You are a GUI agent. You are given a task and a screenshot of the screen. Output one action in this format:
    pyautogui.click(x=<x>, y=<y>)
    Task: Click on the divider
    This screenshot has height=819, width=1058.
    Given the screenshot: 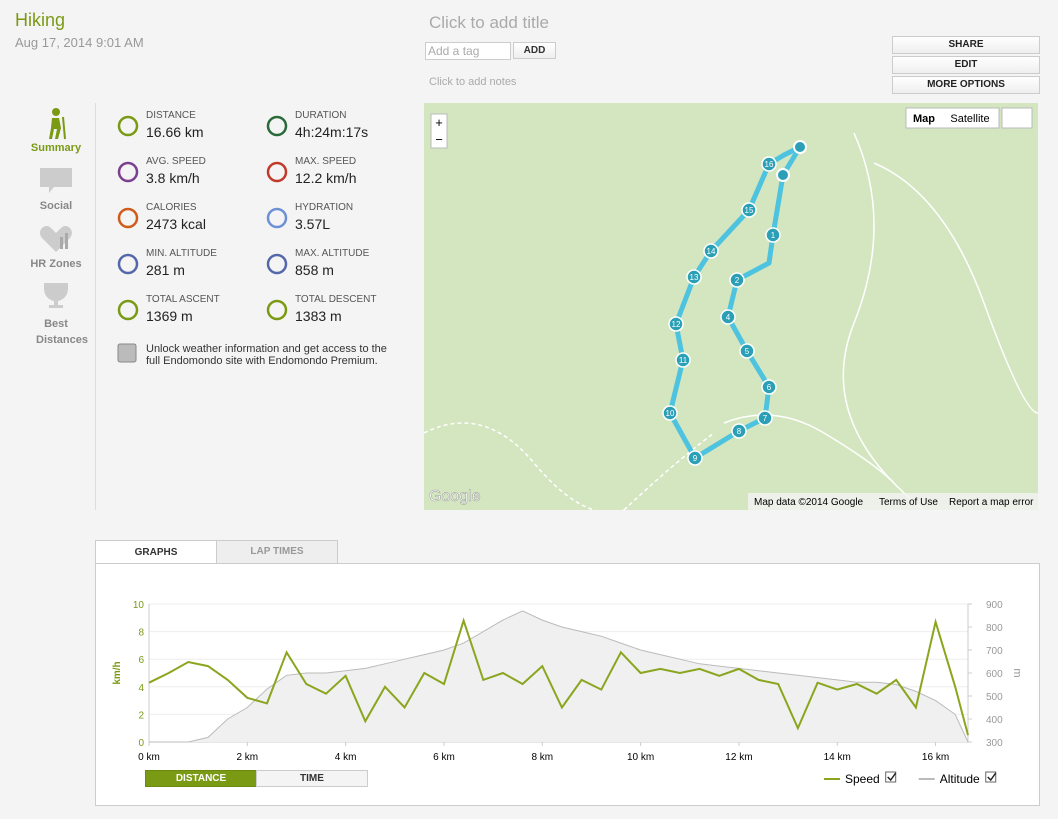 What is the action you would take?
    pyautogui.click(x=95, y=306)
    